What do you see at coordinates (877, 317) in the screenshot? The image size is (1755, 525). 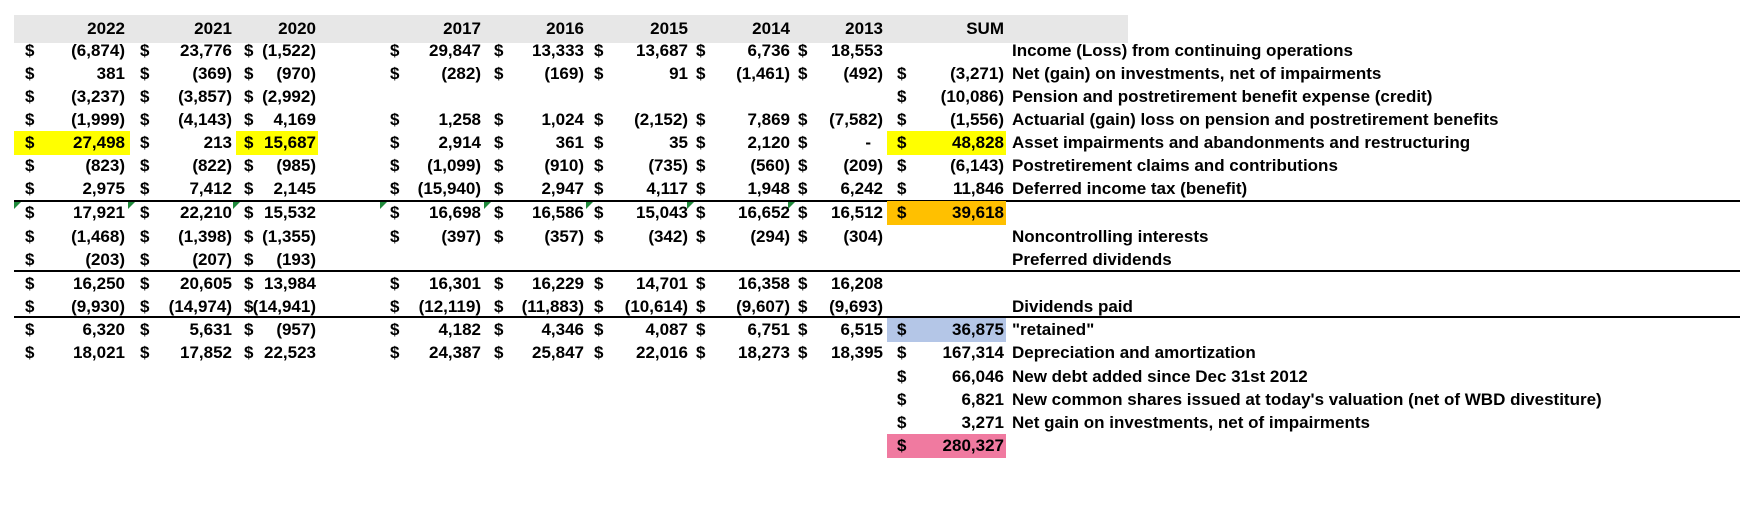 I see `row-divider` at bounding box center [877, 317].